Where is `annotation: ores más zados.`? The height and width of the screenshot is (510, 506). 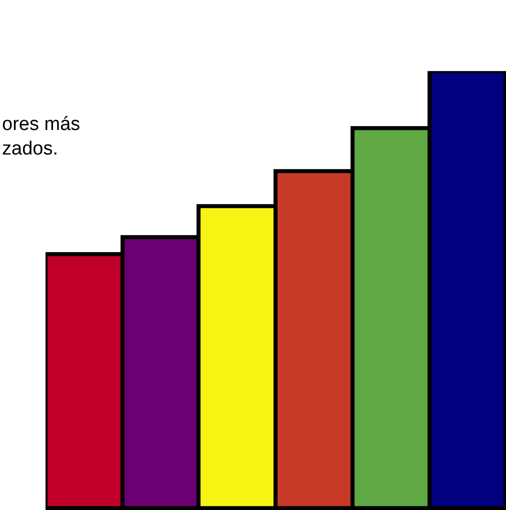
annotation: ores más zados. is located at coordinates (41, 137).